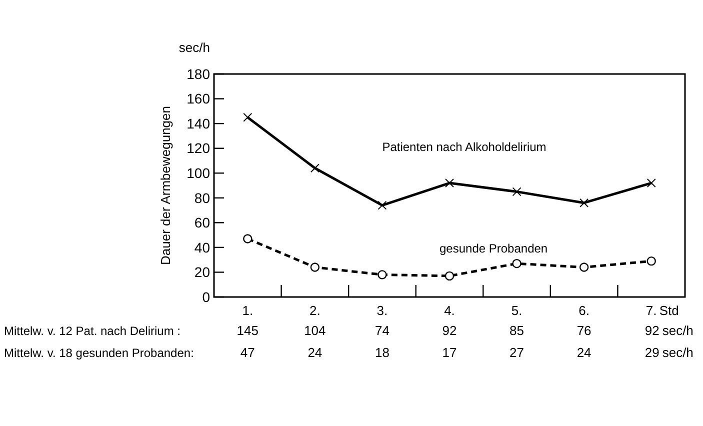  What do you see at coordinates (669, 310) in the screenshot?
I see `x-axis-title: Std` at bounding box center [669, 310].